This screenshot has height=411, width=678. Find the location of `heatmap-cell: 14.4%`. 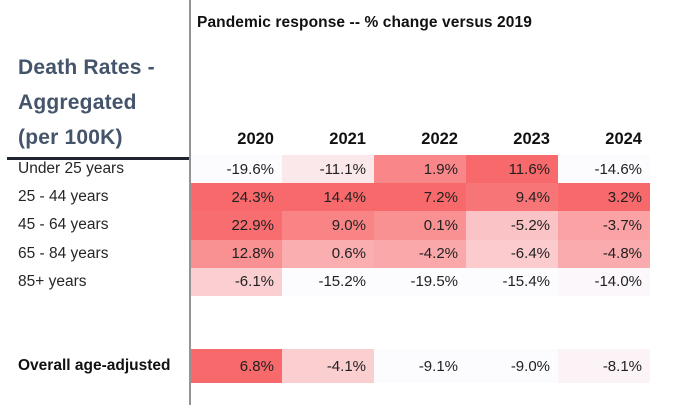

heatmap-cell: 14.4% is located at coordinates (328, 197).